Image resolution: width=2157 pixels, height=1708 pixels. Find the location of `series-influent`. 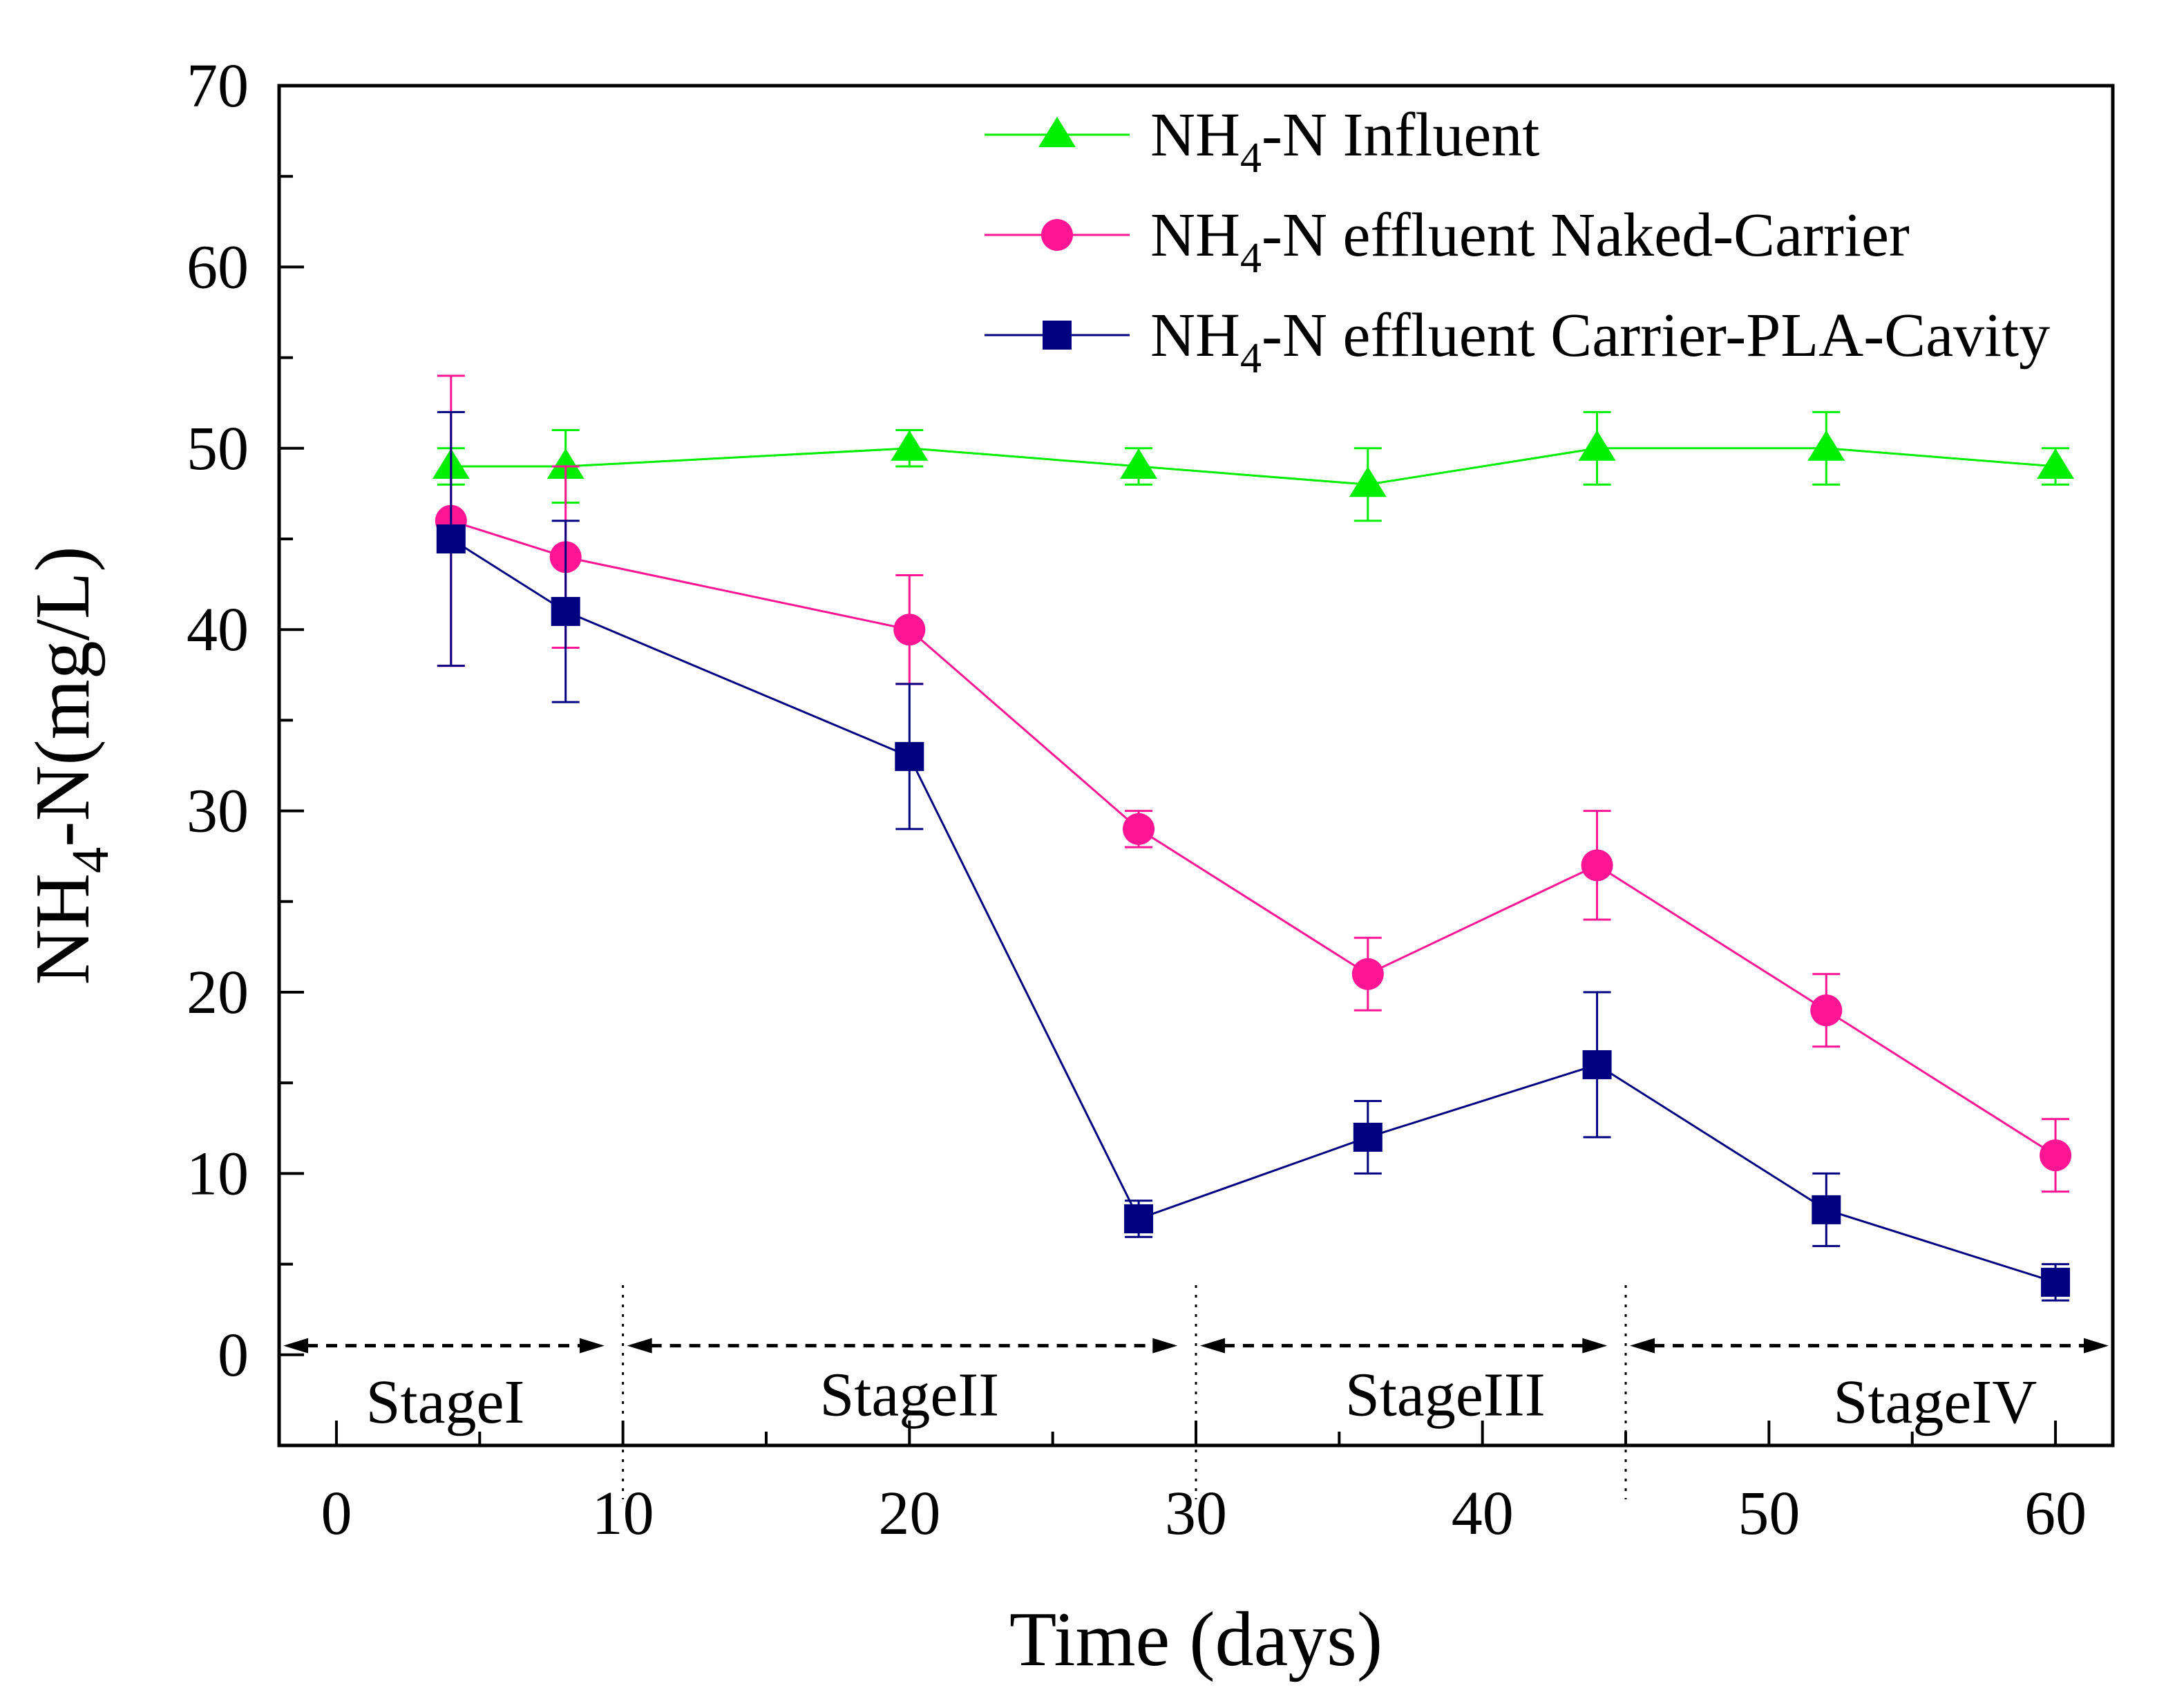

series-influent is located at coordinates (1254, 466).